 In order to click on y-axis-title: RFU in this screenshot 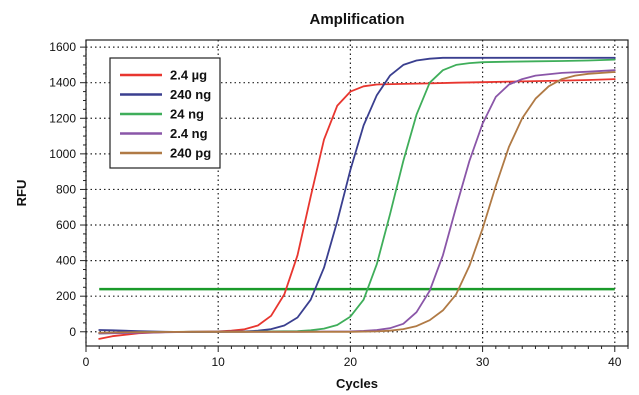, I will do `click(21, 193)`.